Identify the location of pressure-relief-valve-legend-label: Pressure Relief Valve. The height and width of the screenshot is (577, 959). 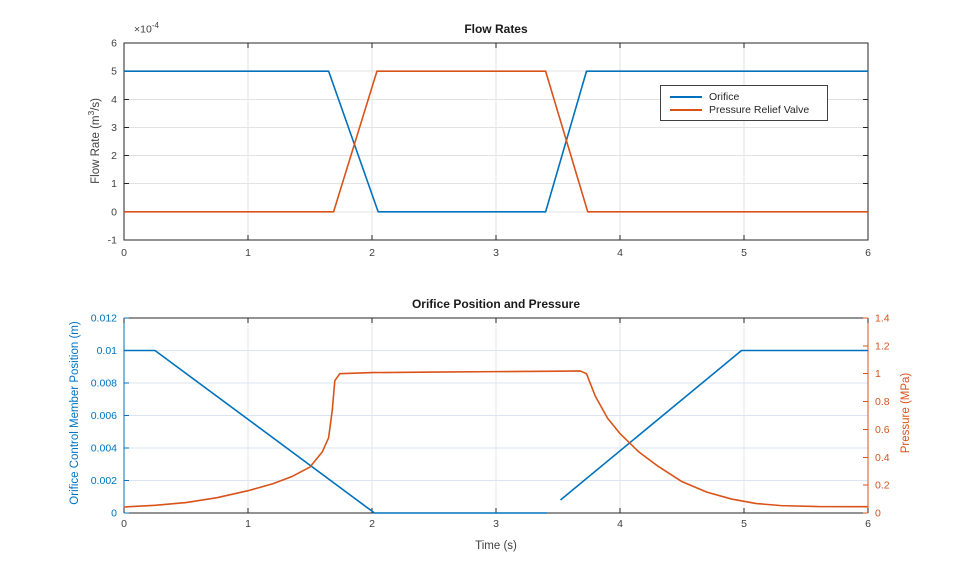
(759, 109).